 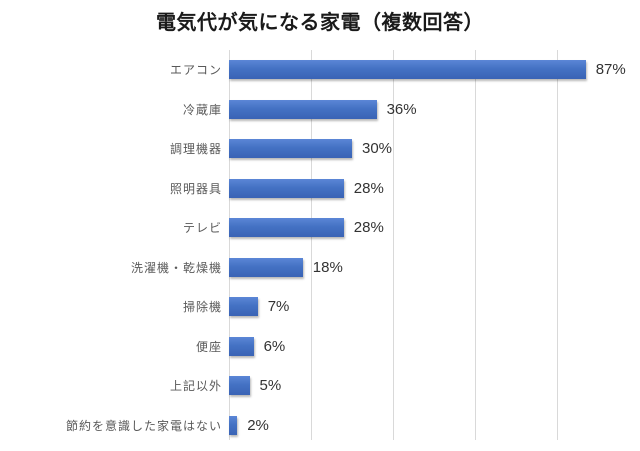 What do you see at coordinates (320, 22) in the screenshot?
I see `chart-title: 電気代が気になる家電（複数回答）` at bounding box center [320, 22].